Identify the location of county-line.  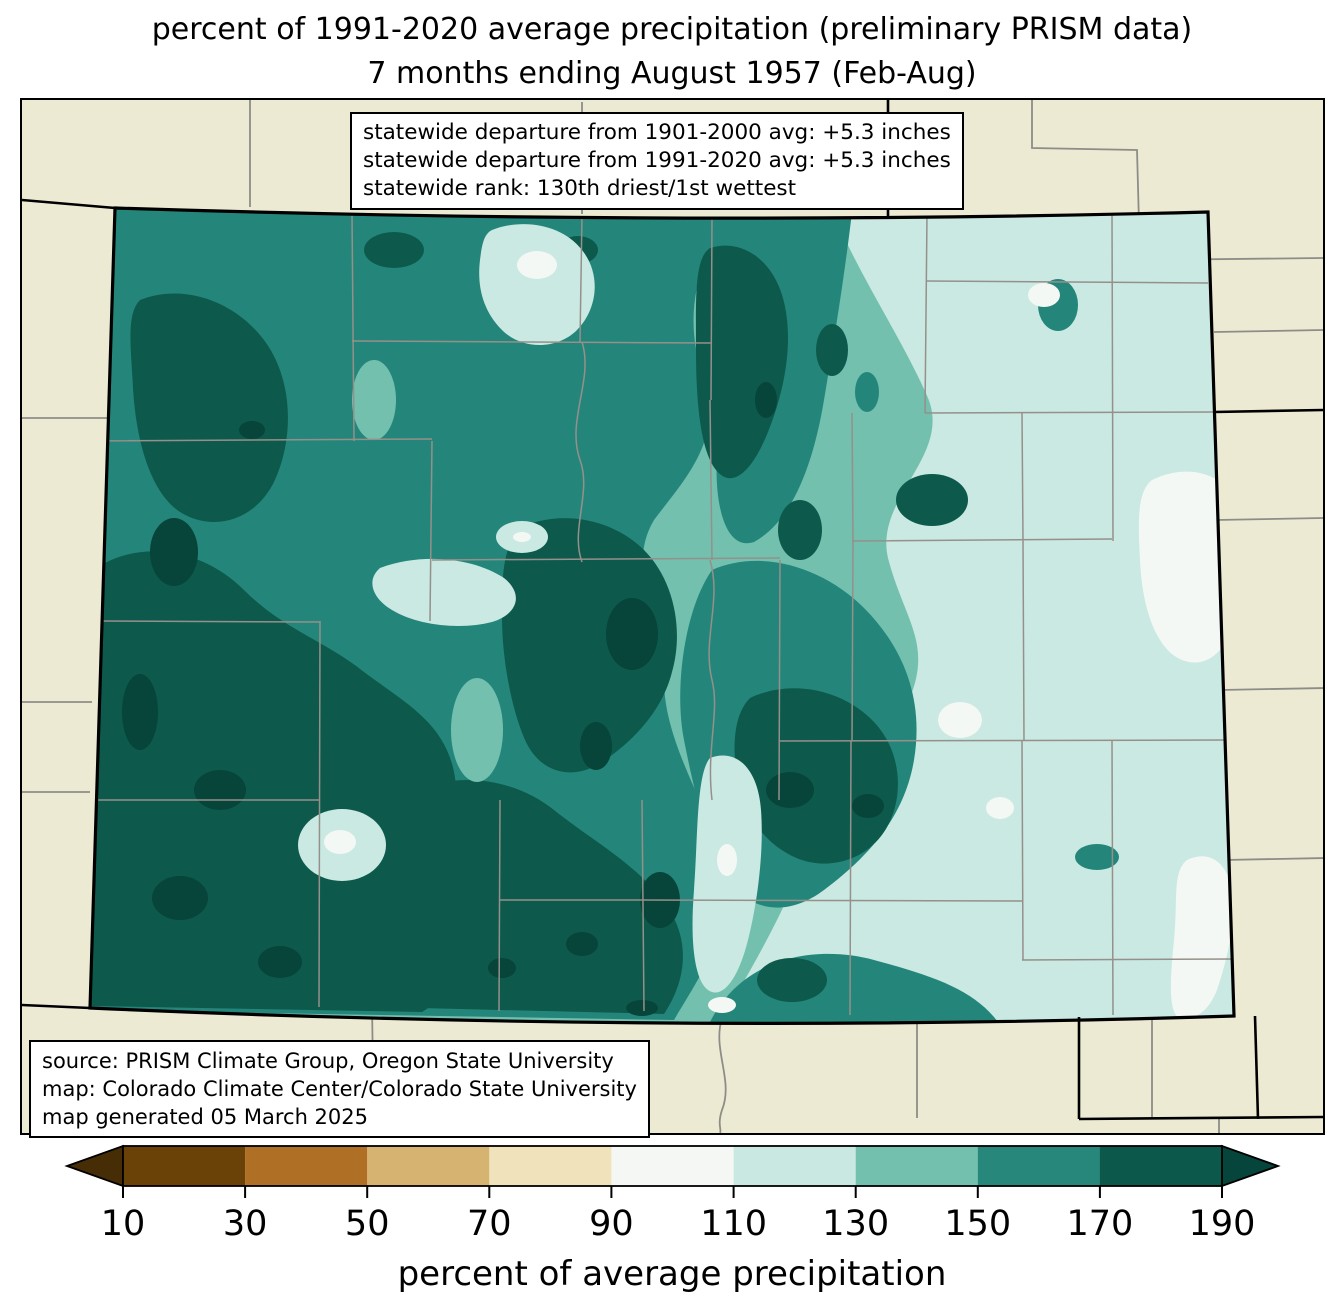
(732, 377).